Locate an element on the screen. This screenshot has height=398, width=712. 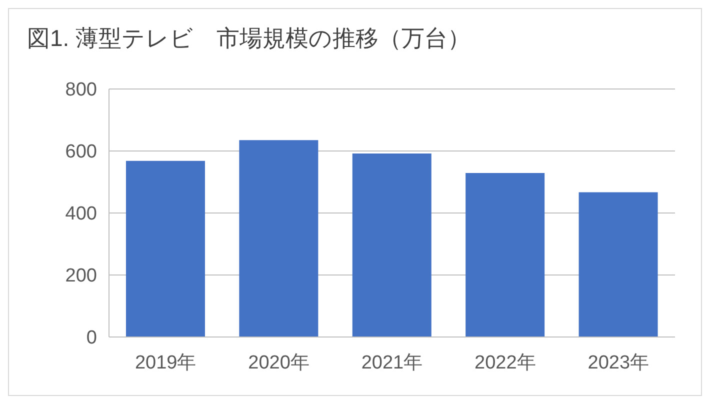
x-tick-label: 2023年 is located at coordinates (619, 363).